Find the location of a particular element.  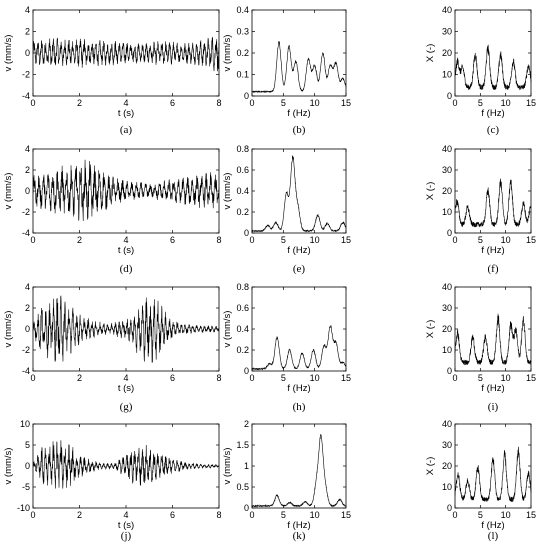

panel-g-xtick-label: 6 is located at coordinates (172, 378).